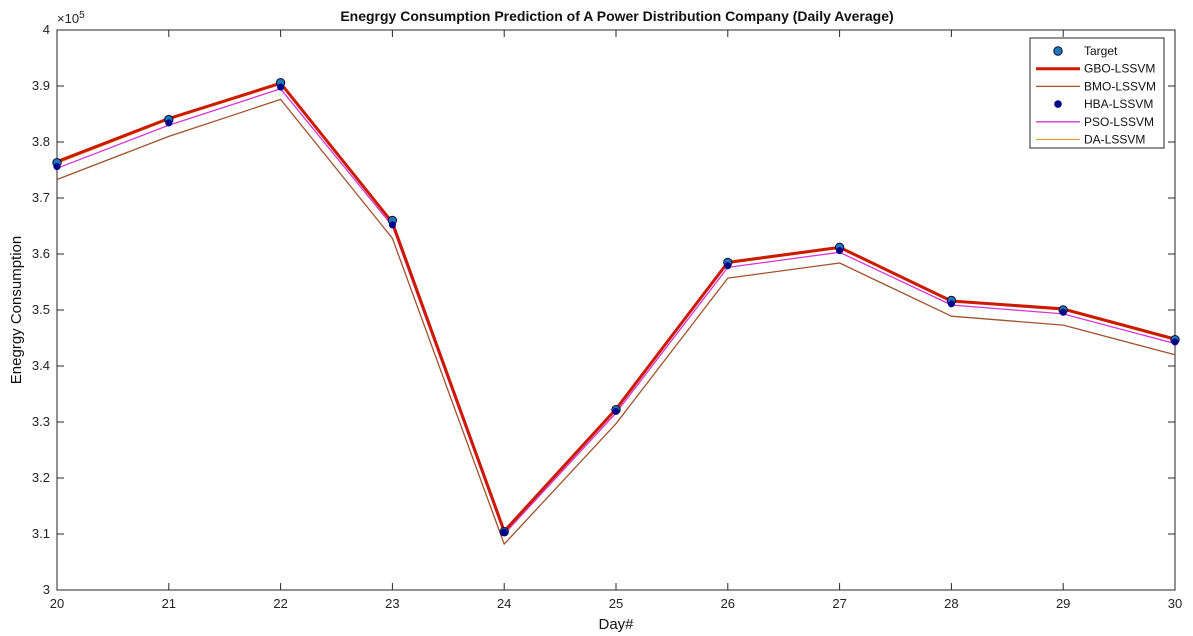 The height and width of the screenshot is (636, 1193). What do you see at coordinates (1118, 104) in the screenshot?
I see `legend-label: HBA-LSSVM` at bounding box center [1118, 104].